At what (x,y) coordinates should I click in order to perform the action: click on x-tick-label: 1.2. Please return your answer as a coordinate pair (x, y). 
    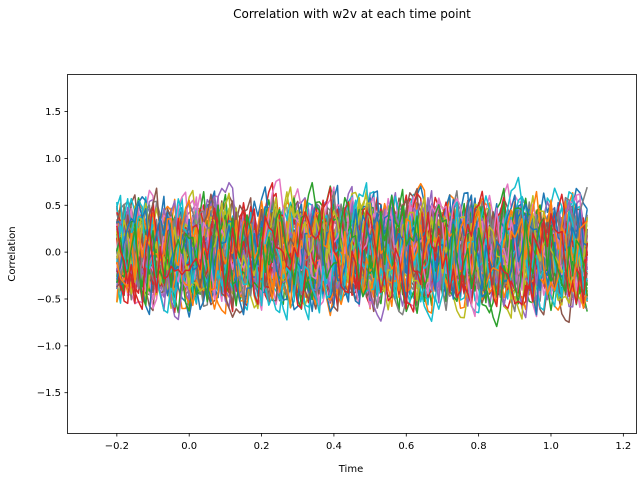
    Looking at the image, I should click on (623, 446).